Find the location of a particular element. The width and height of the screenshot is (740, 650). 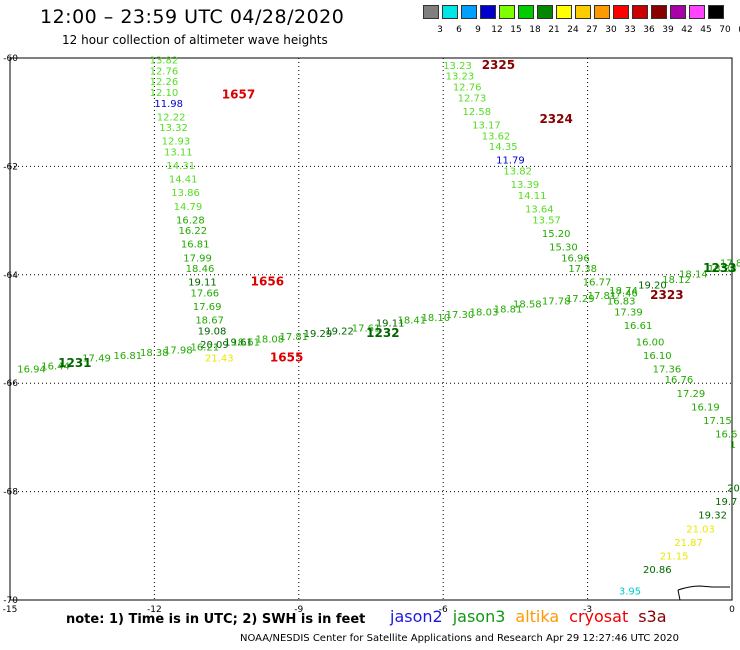

satellite-name-s3a: s3a is located at coordinates (652, 616).